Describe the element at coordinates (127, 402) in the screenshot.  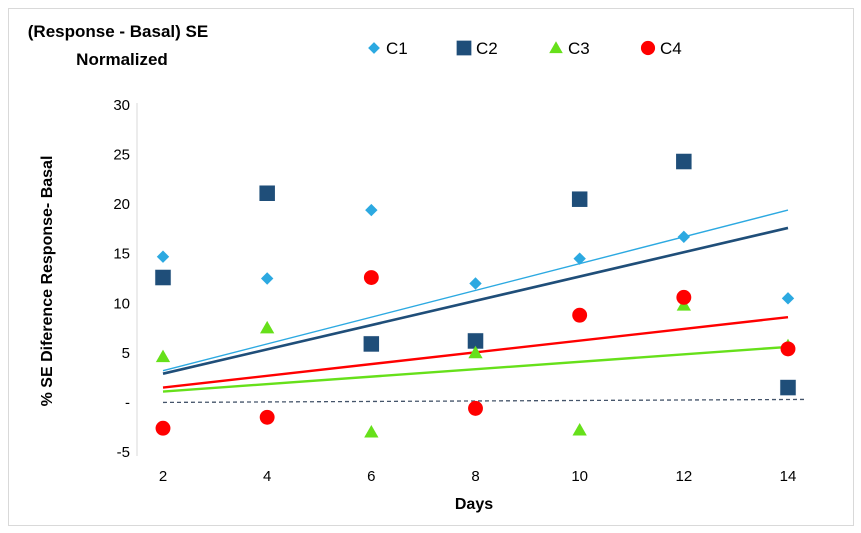
I see `y-tick-label-0: -` at that location.